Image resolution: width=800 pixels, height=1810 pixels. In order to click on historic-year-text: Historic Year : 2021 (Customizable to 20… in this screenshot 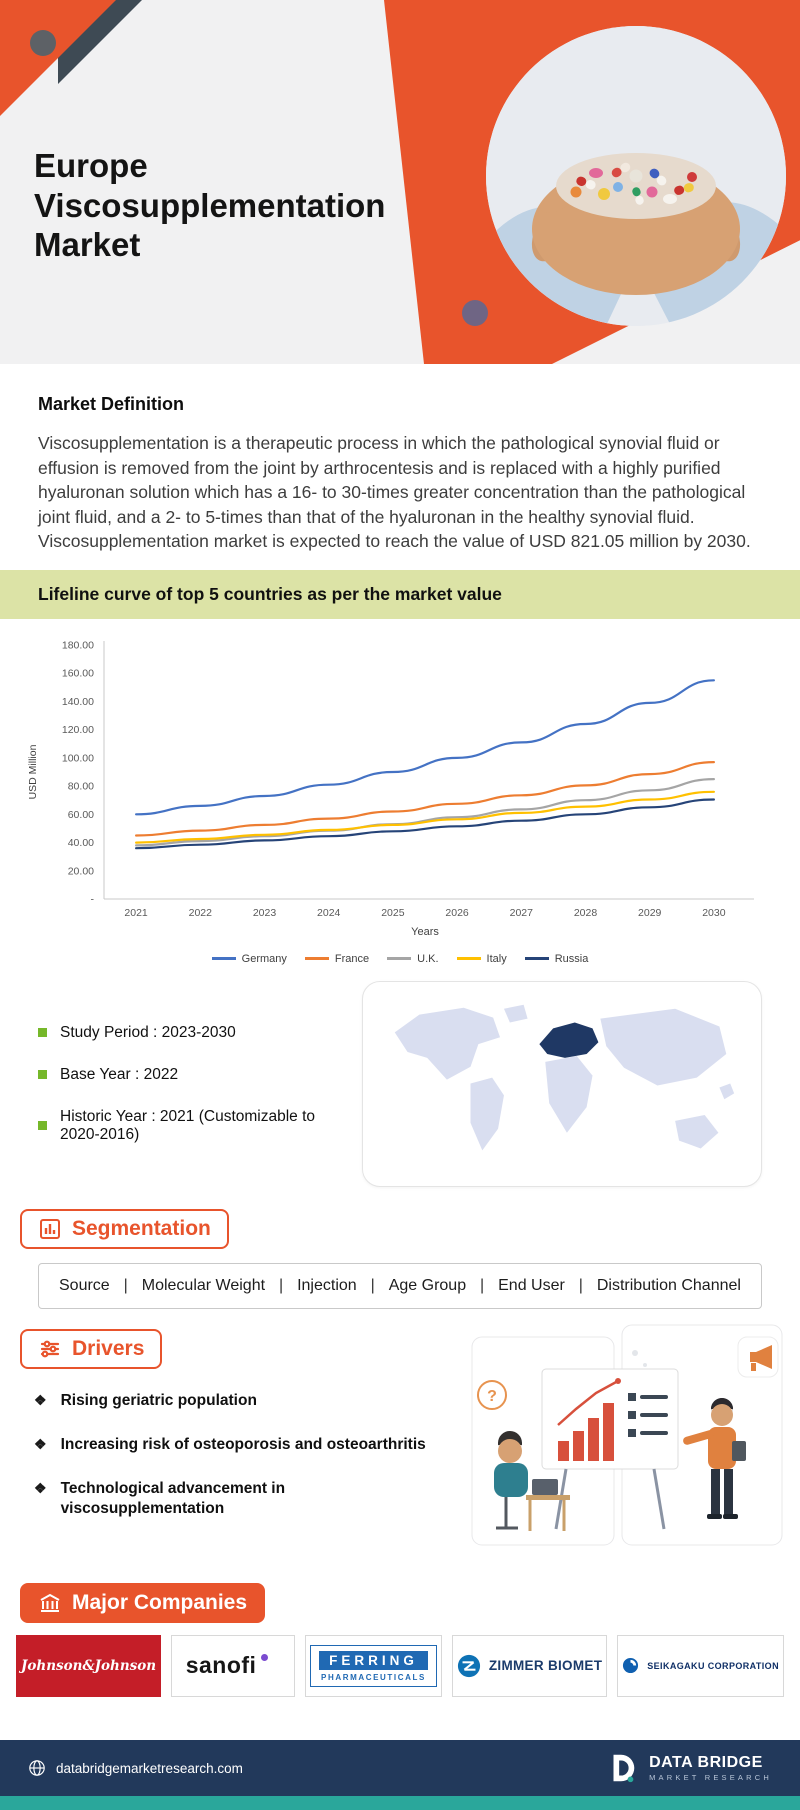, I will do `click(188, 1125)`.